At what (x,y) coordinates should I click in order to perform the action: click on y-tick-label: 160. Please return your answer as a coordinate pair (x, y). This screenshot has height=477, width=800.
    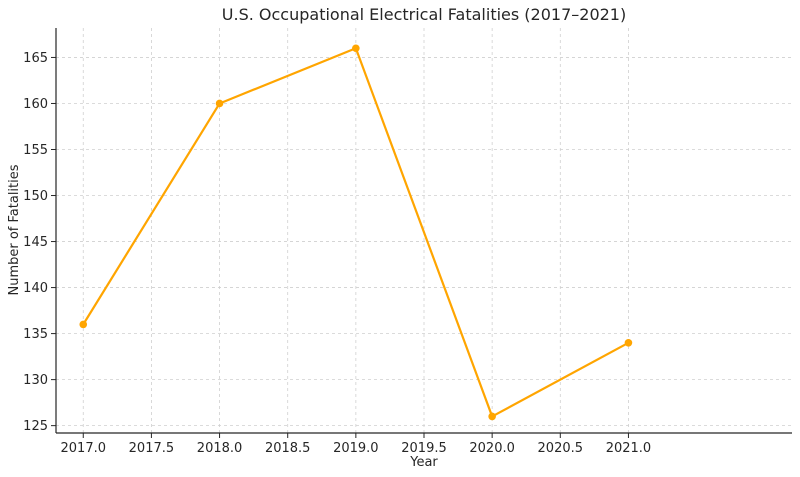
    Looking at the image, I should click on (35, 104).